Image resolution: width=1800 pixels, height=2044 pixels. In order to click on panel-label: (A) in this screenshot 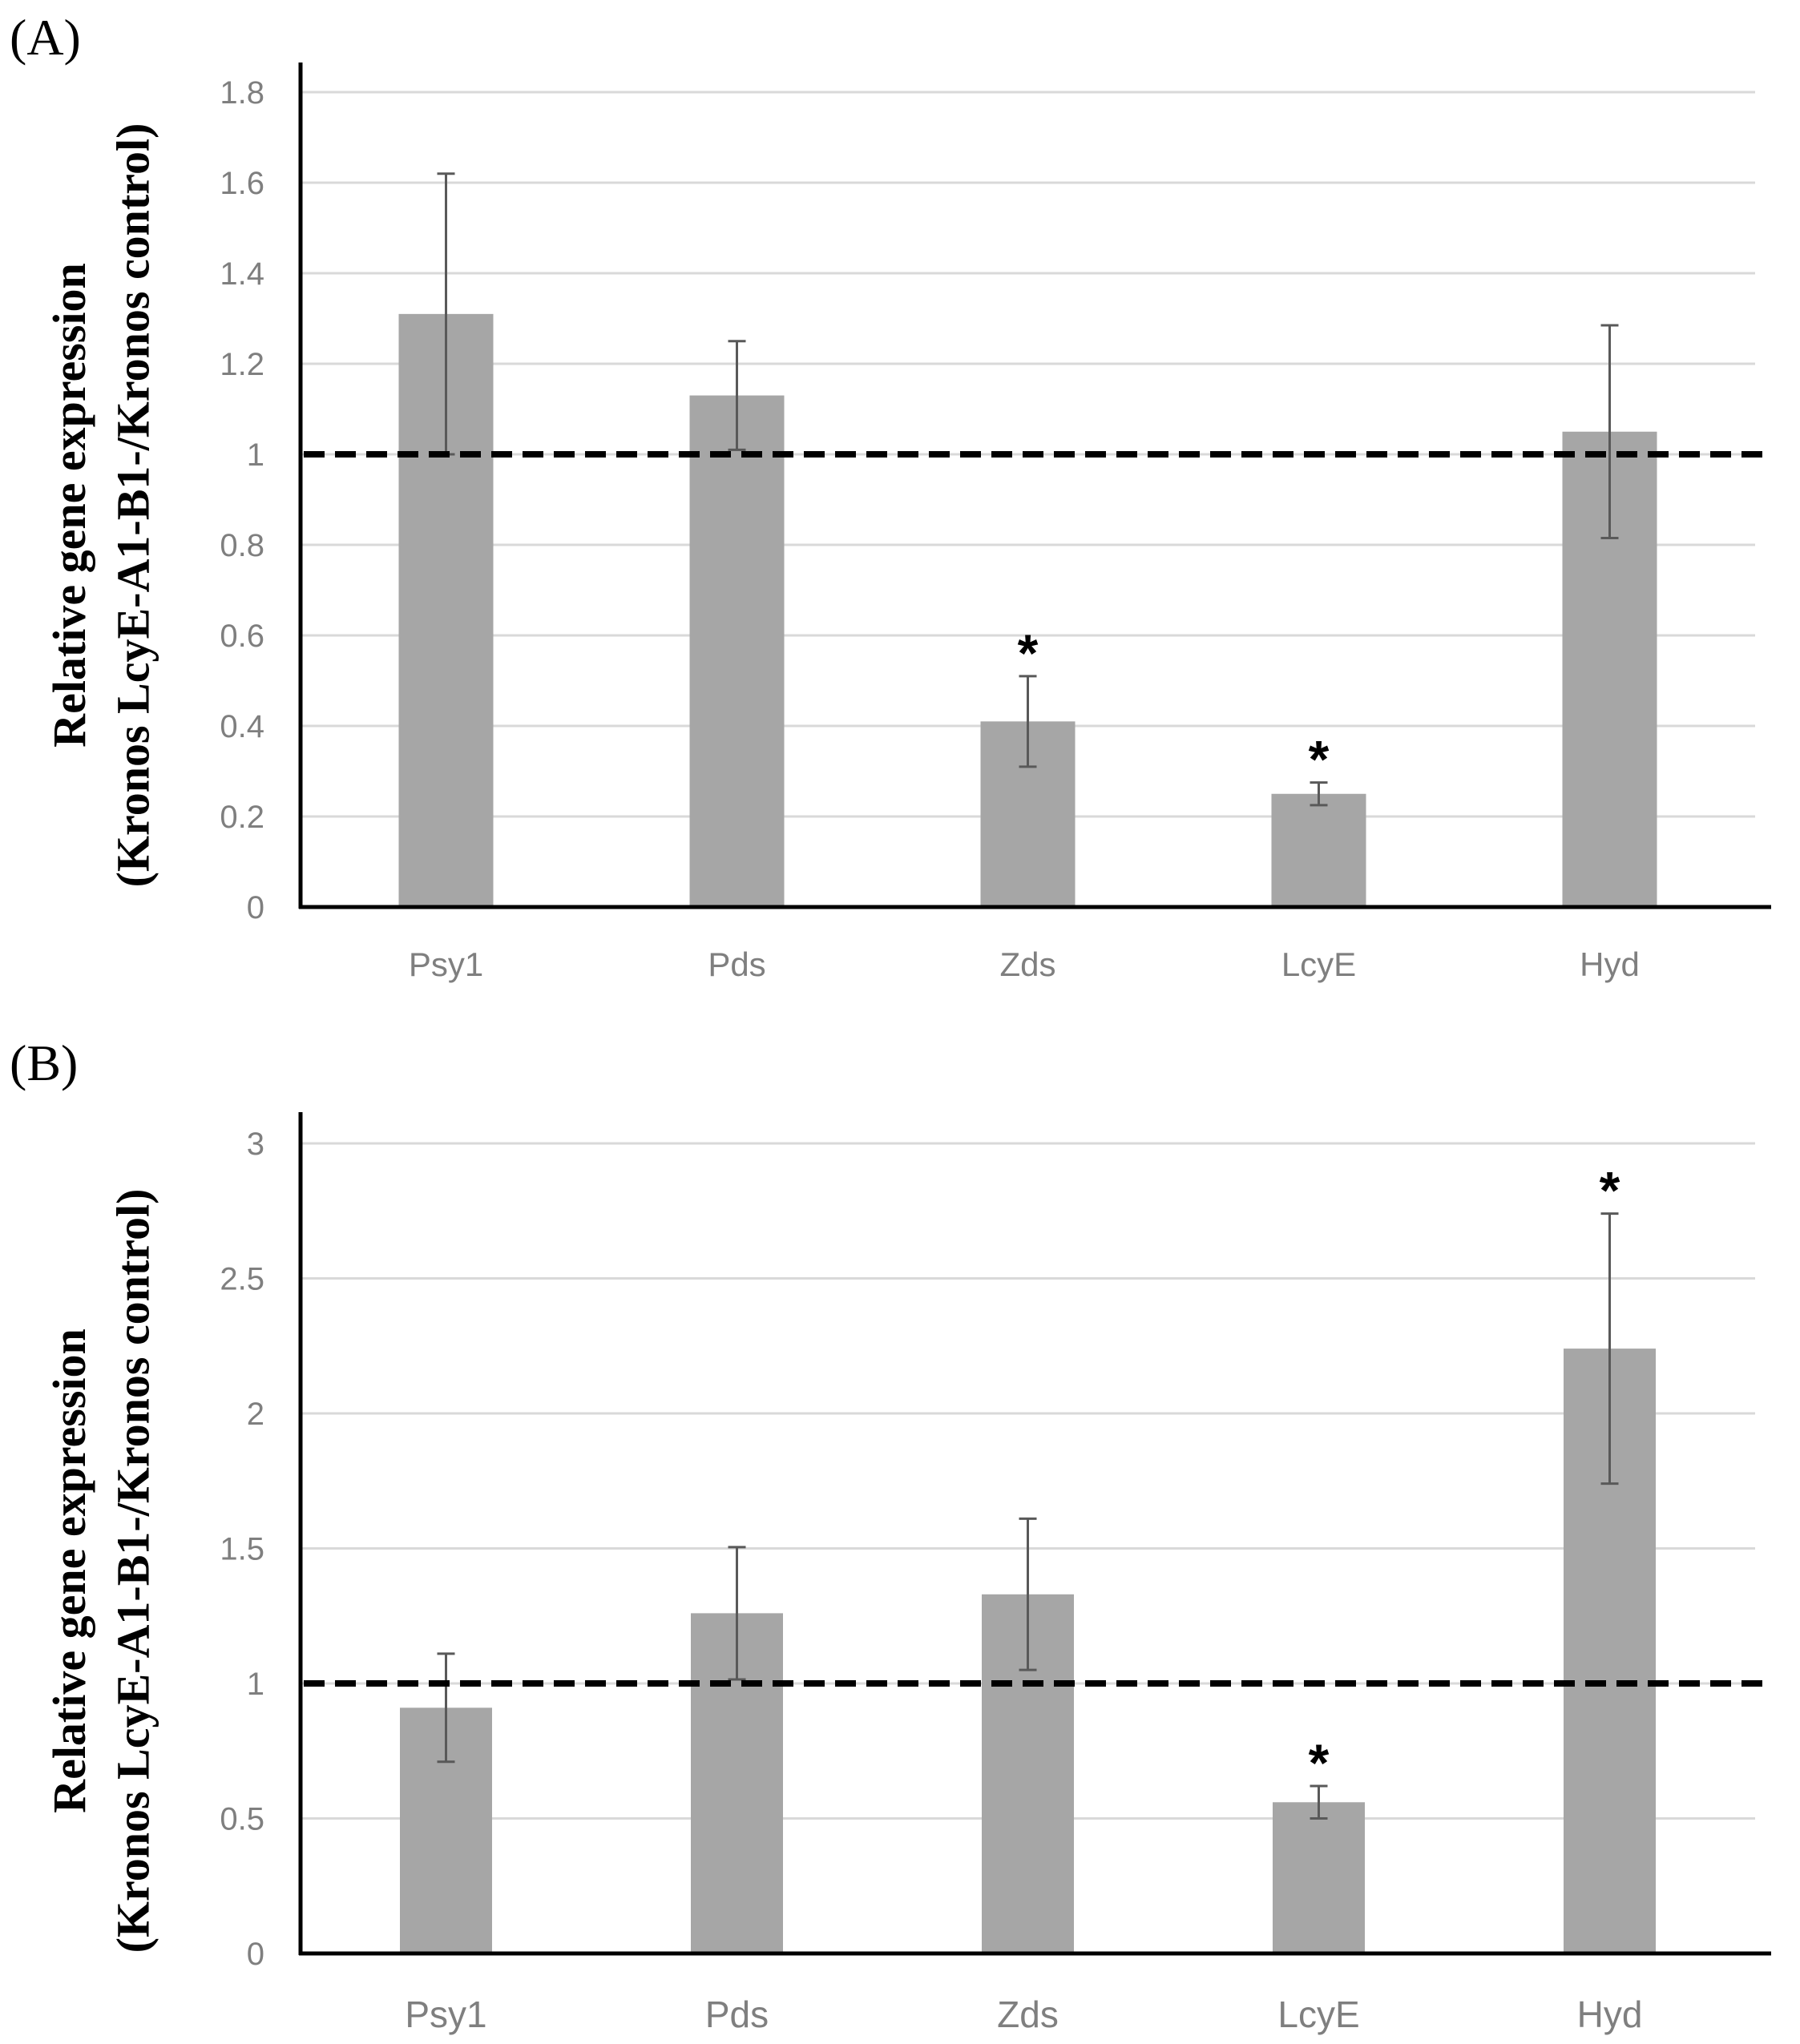, I will do `click(45, 37)`.